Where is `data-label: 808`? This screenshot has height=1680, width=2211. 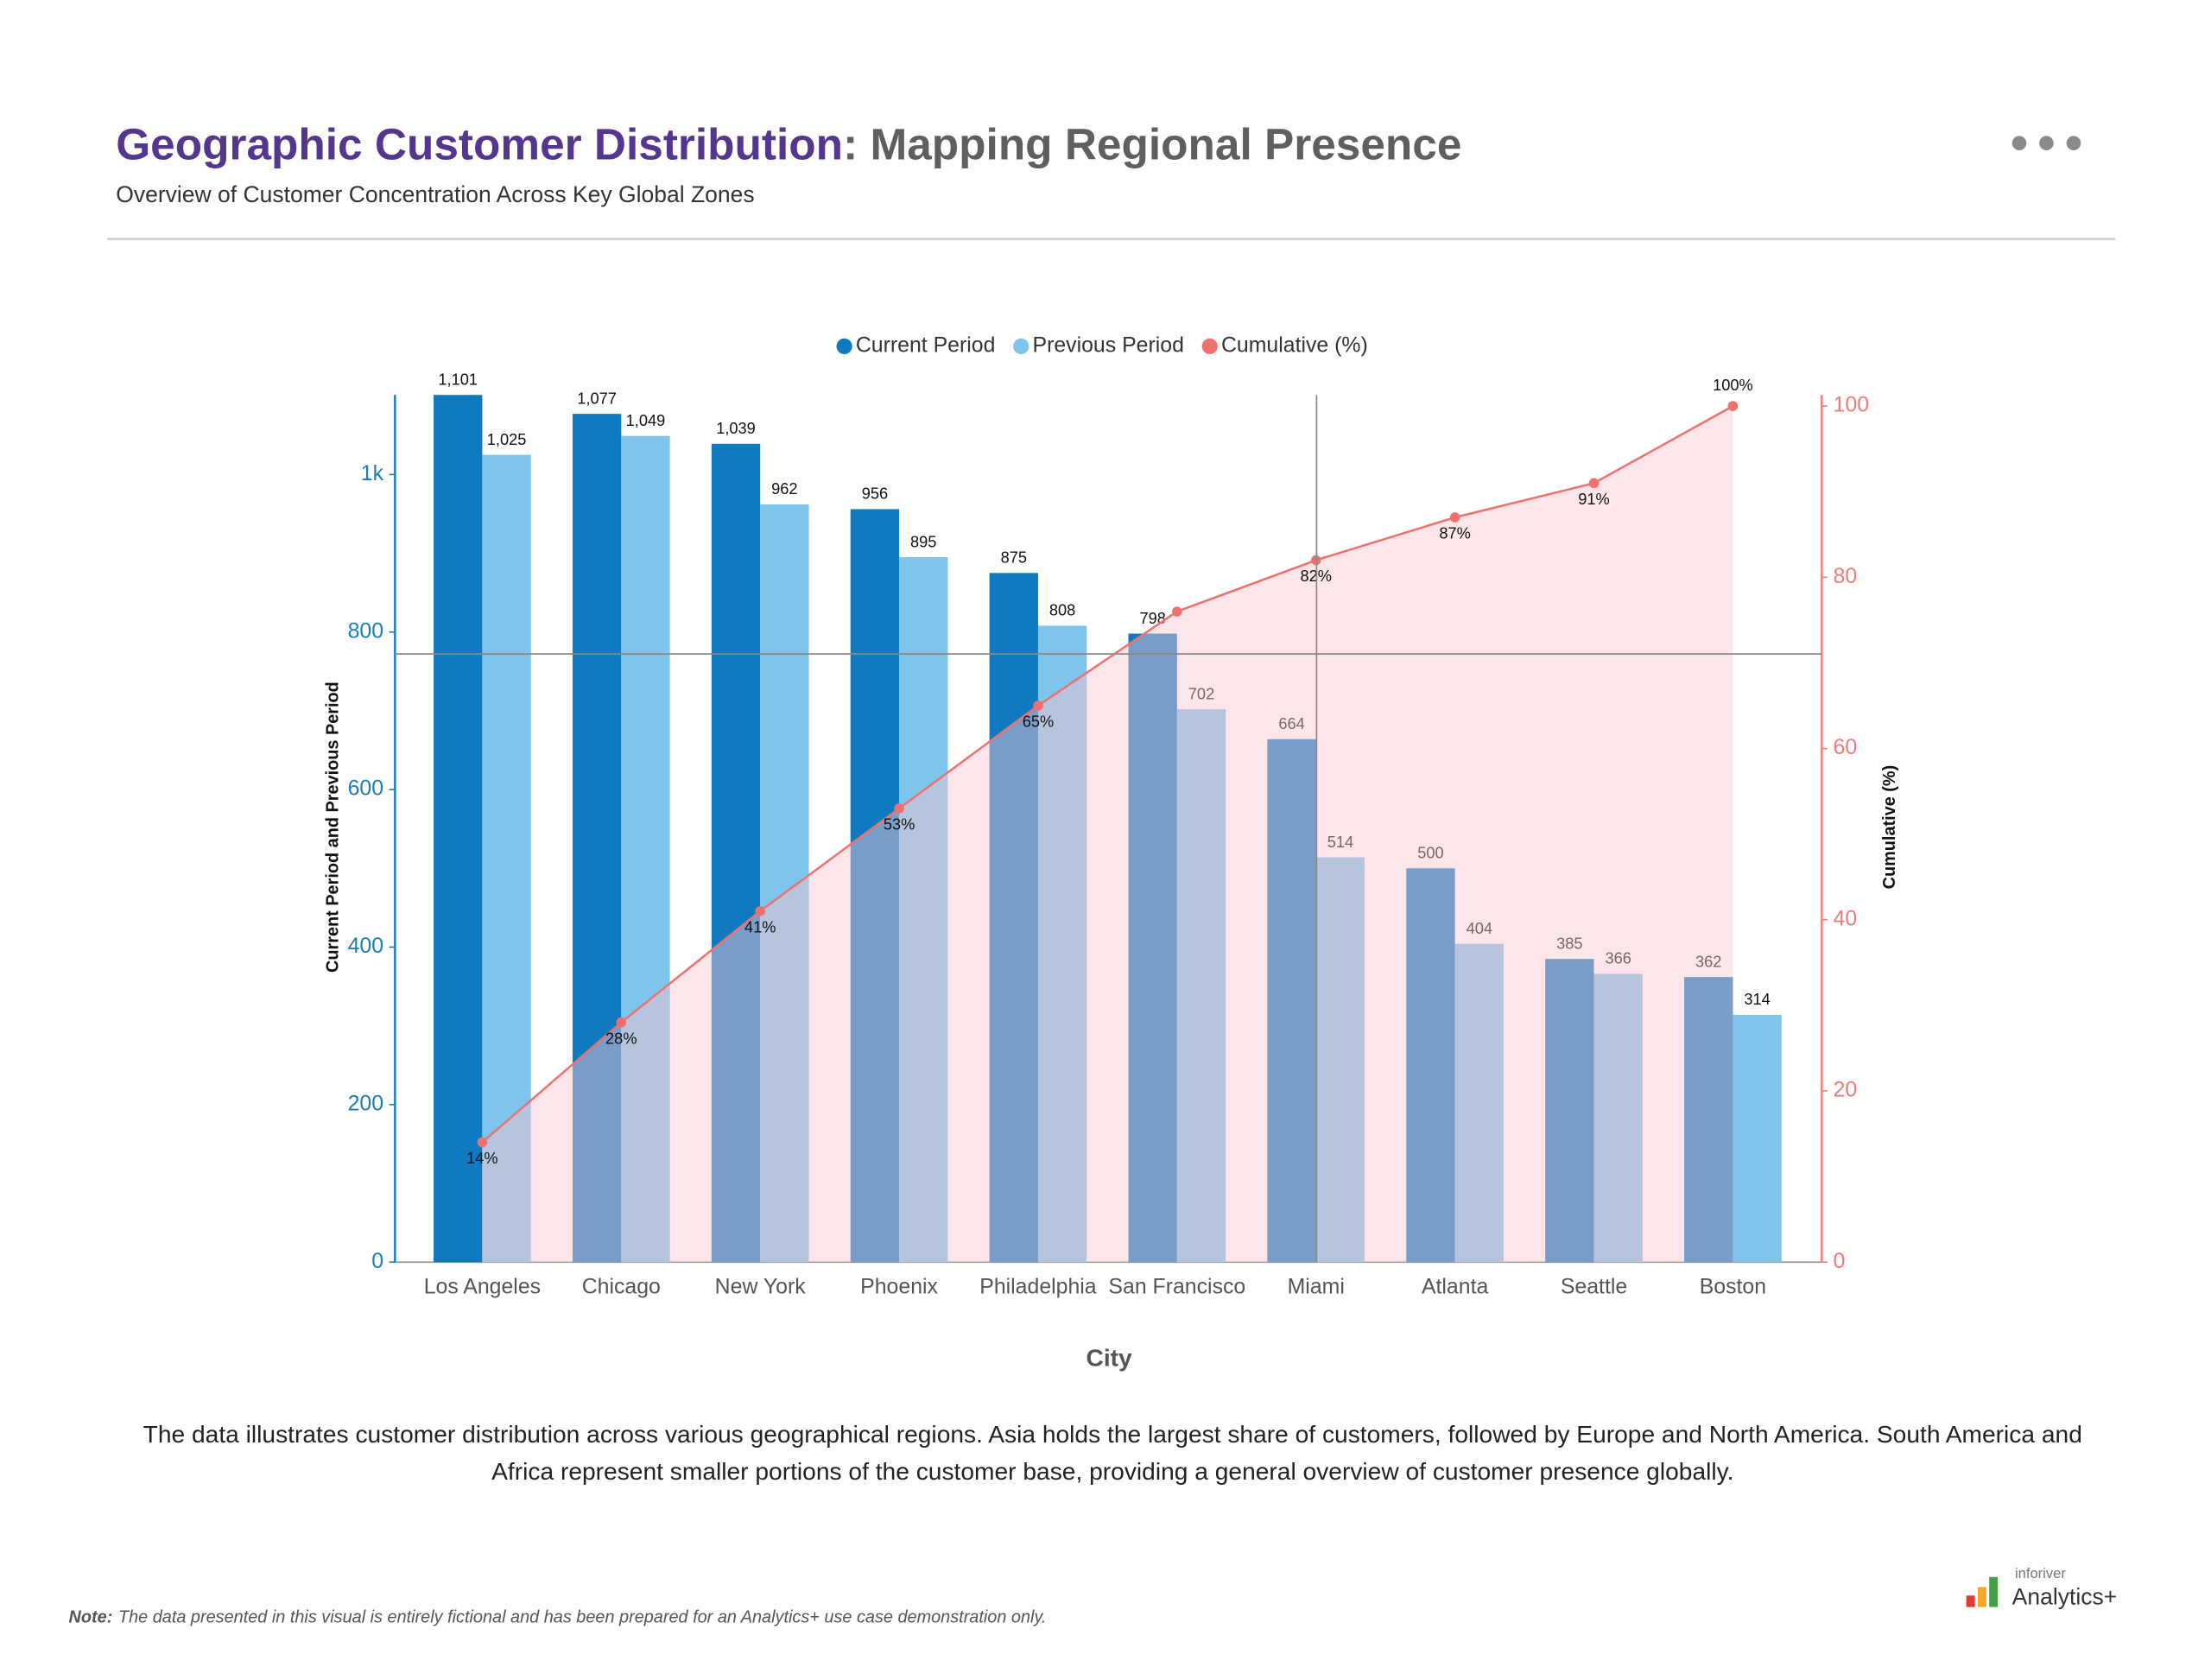 data-label: 808 is located at coordinates (1062, 611).